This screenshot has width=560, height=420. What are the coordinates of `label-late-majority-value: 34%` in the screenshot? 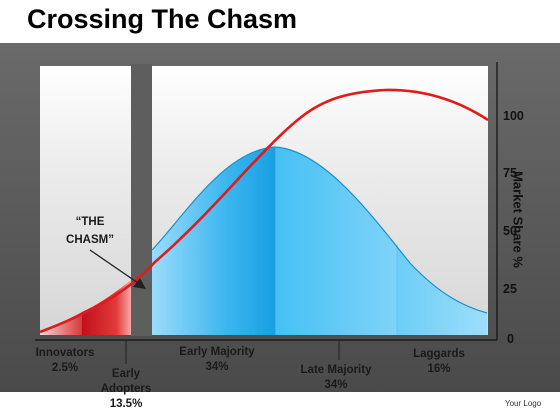 It's located at (336, 385).